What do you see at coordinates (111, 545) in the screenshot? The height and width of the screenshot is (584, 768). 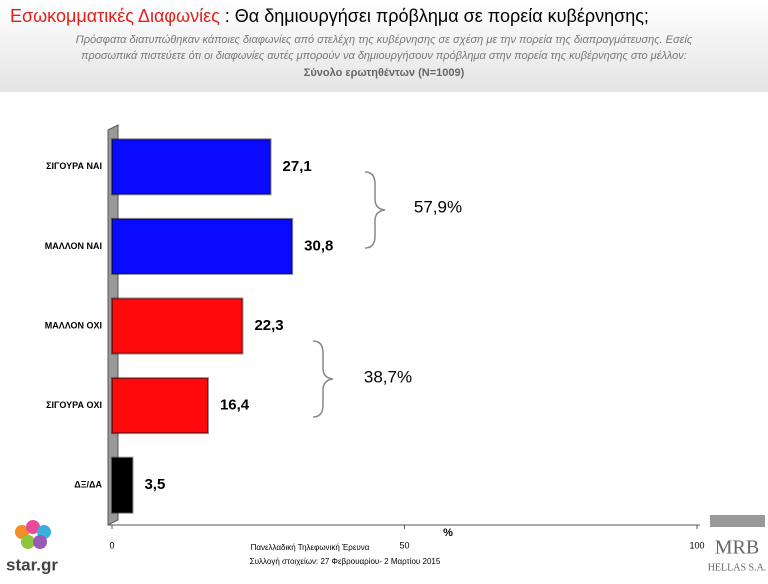 I see `x-tick-label: 0` at bounding box center [111, 545].